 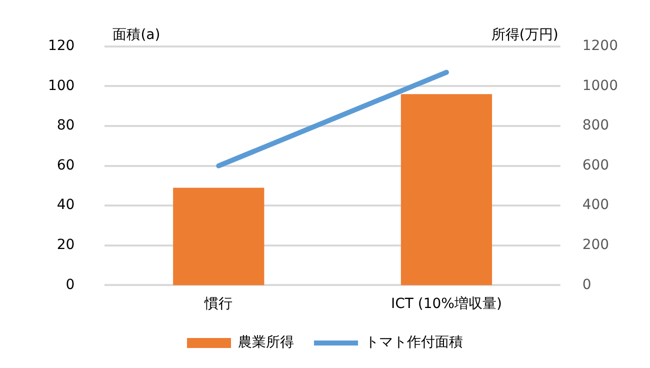 I want to click on y2-tick-label: 800, so click(x=596, y=126).